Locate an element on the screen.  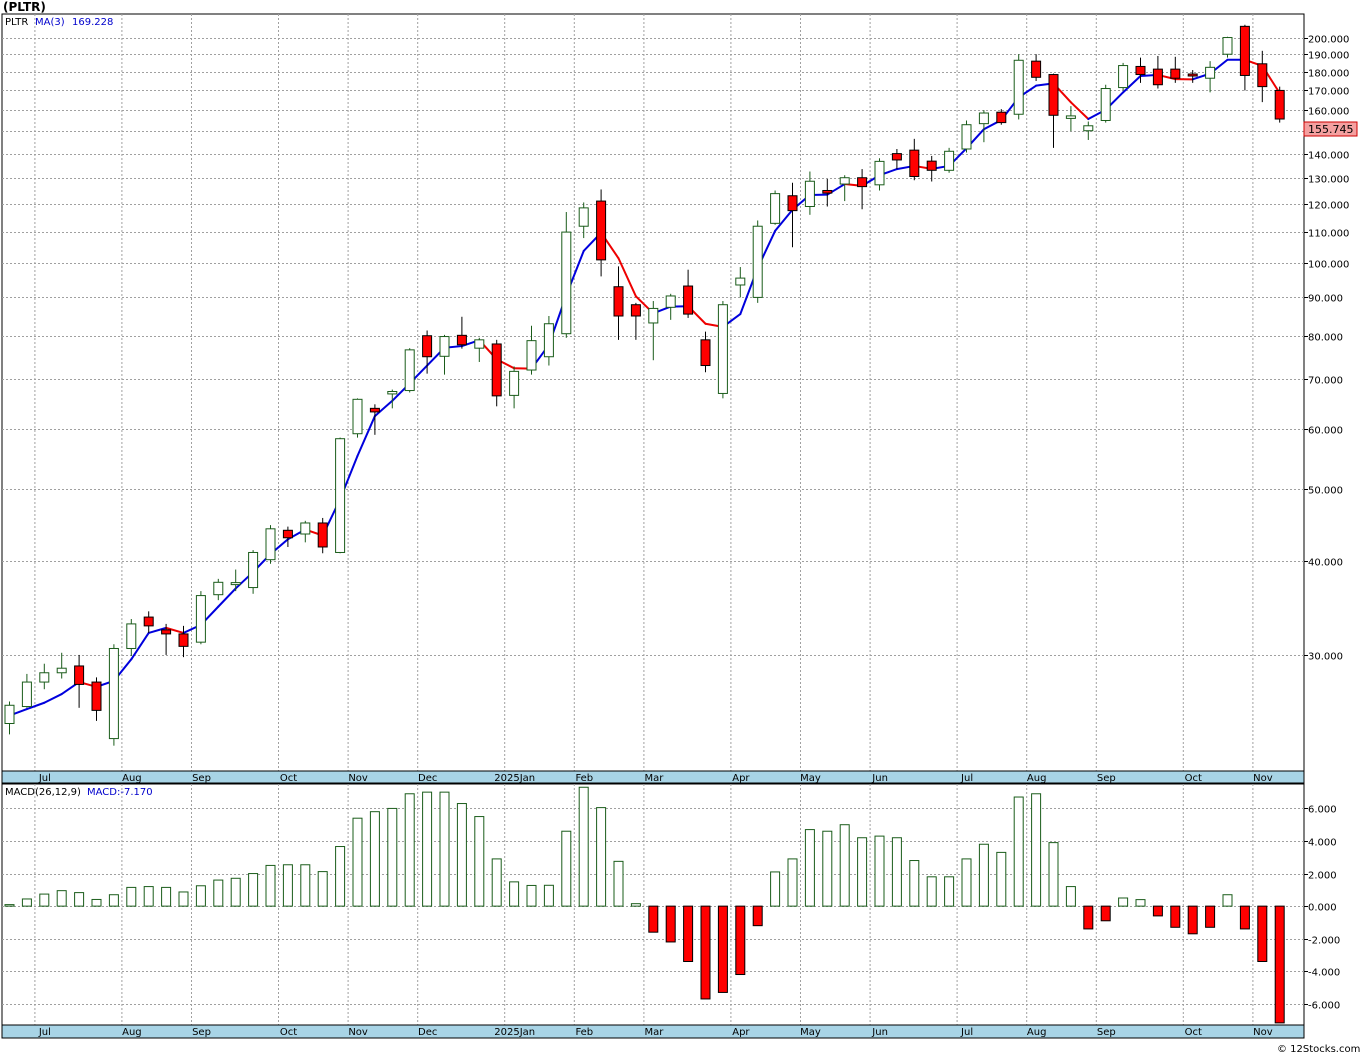
macd-y-tick-label: -2.000 is located at coordinates (1324, 941).